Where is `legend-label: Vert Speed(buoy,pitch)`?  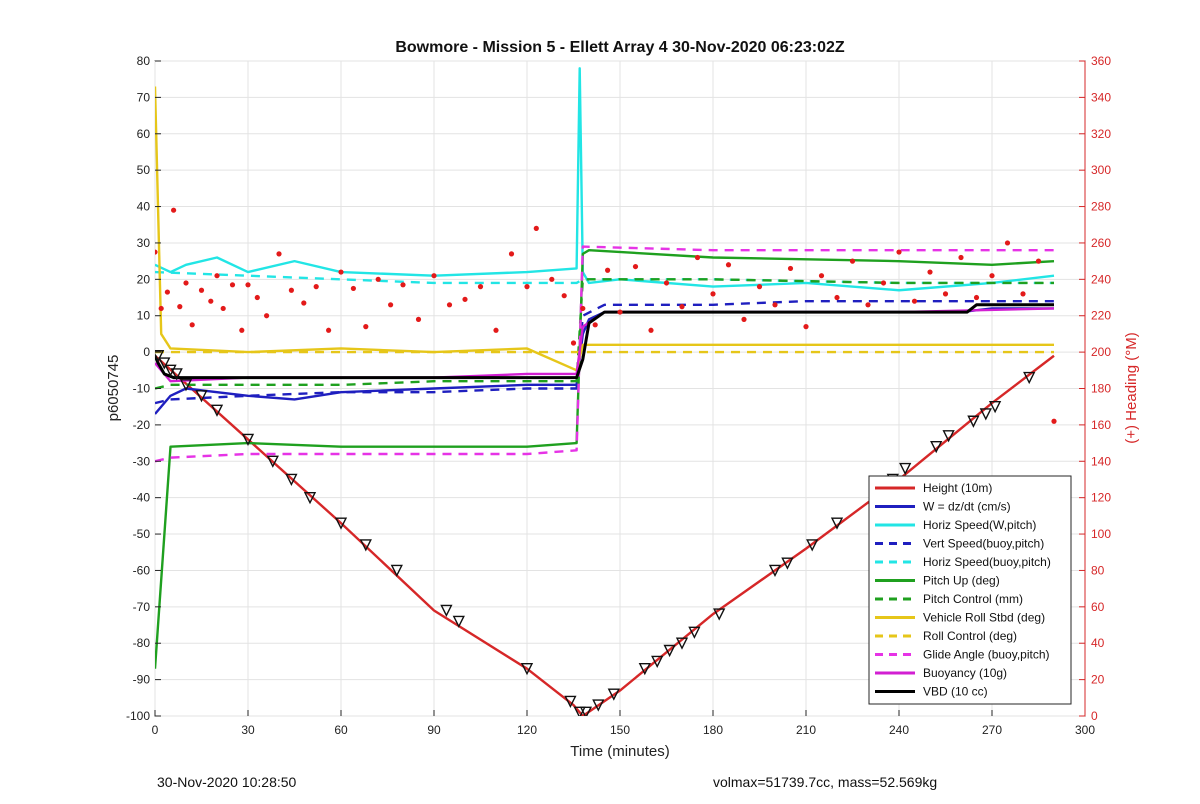 legend-label: Vert Speed(buoy,pitch) is located at coordinates (983, 544).